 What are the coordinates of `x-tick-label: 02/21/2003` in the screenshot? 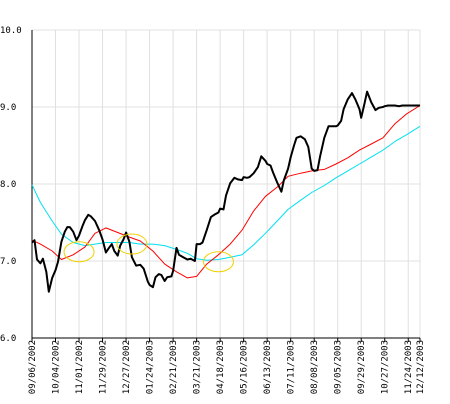 It's located at (174, 367).